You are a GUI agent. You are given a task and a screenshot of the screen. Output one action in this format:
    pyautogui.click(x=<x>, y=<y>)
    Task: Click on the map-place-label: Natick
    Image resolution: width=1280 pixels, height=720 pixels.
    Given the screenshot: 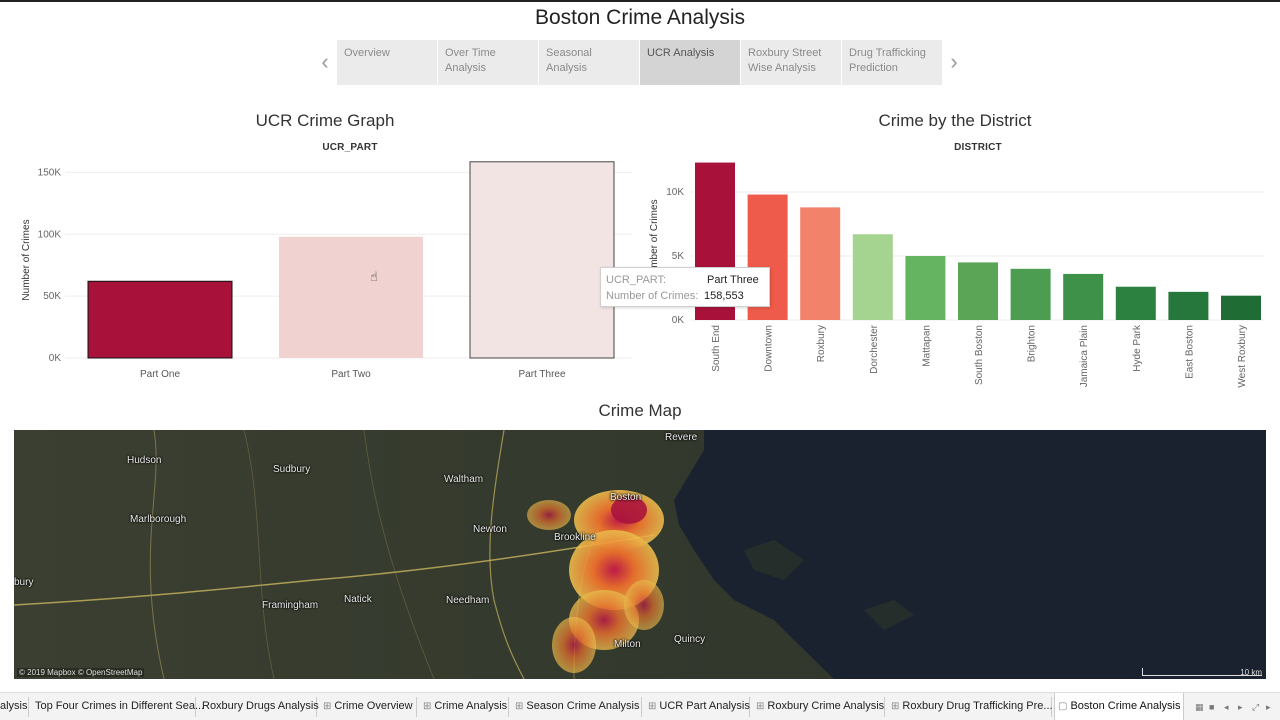 What is the action you would take?
    pyautogui.click(x=358, y=599)
    